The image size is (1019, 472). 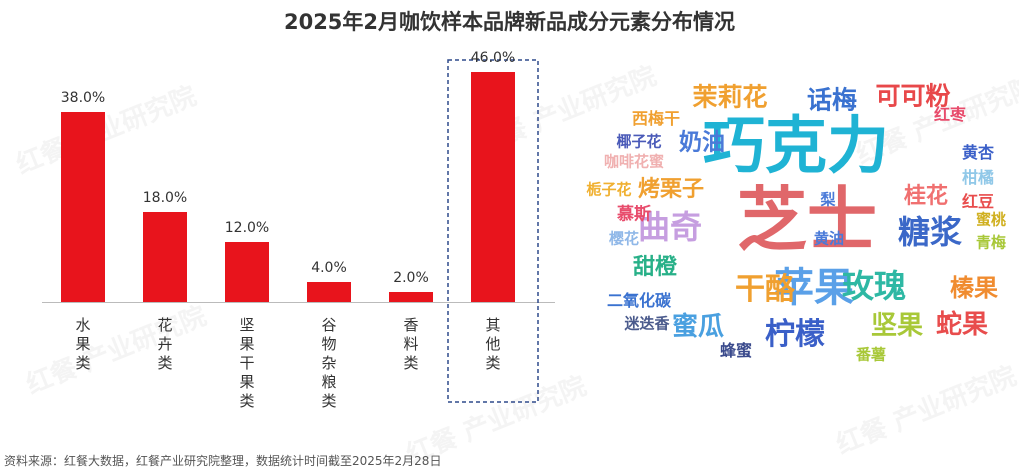 What do you see at coordinates (828, 199) in the screenshot?
I see `word-cloud-term: 梨` at bounding box center [828, 199].